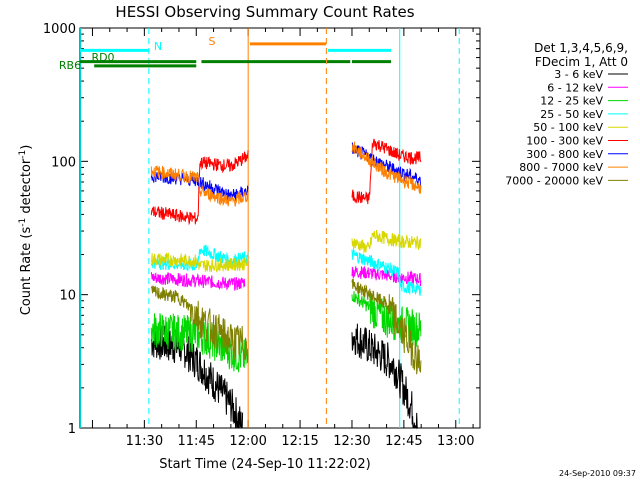 Image resolution: width=640 pixels, height=480 pixels. I want to click on legend-label: 6 - 12 keV, so click(575, 87).